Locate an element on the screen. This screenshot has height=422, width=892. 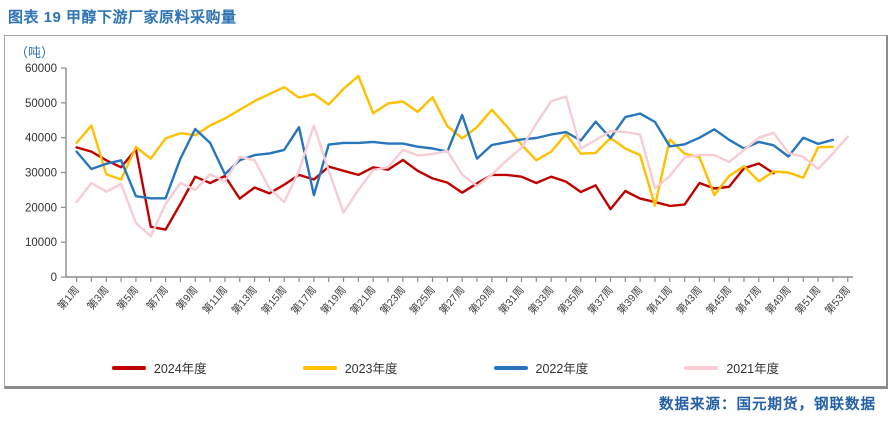
x-tick-label: 第11周 is located at coordinates (215, 300).